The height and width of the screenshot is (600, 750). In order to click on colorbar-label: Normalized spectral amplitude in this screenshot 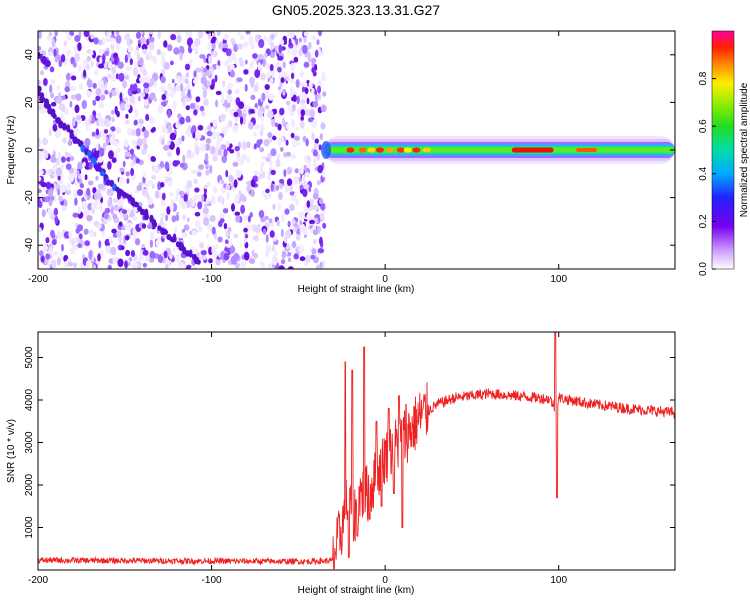, I will do `click(744, 149)`.